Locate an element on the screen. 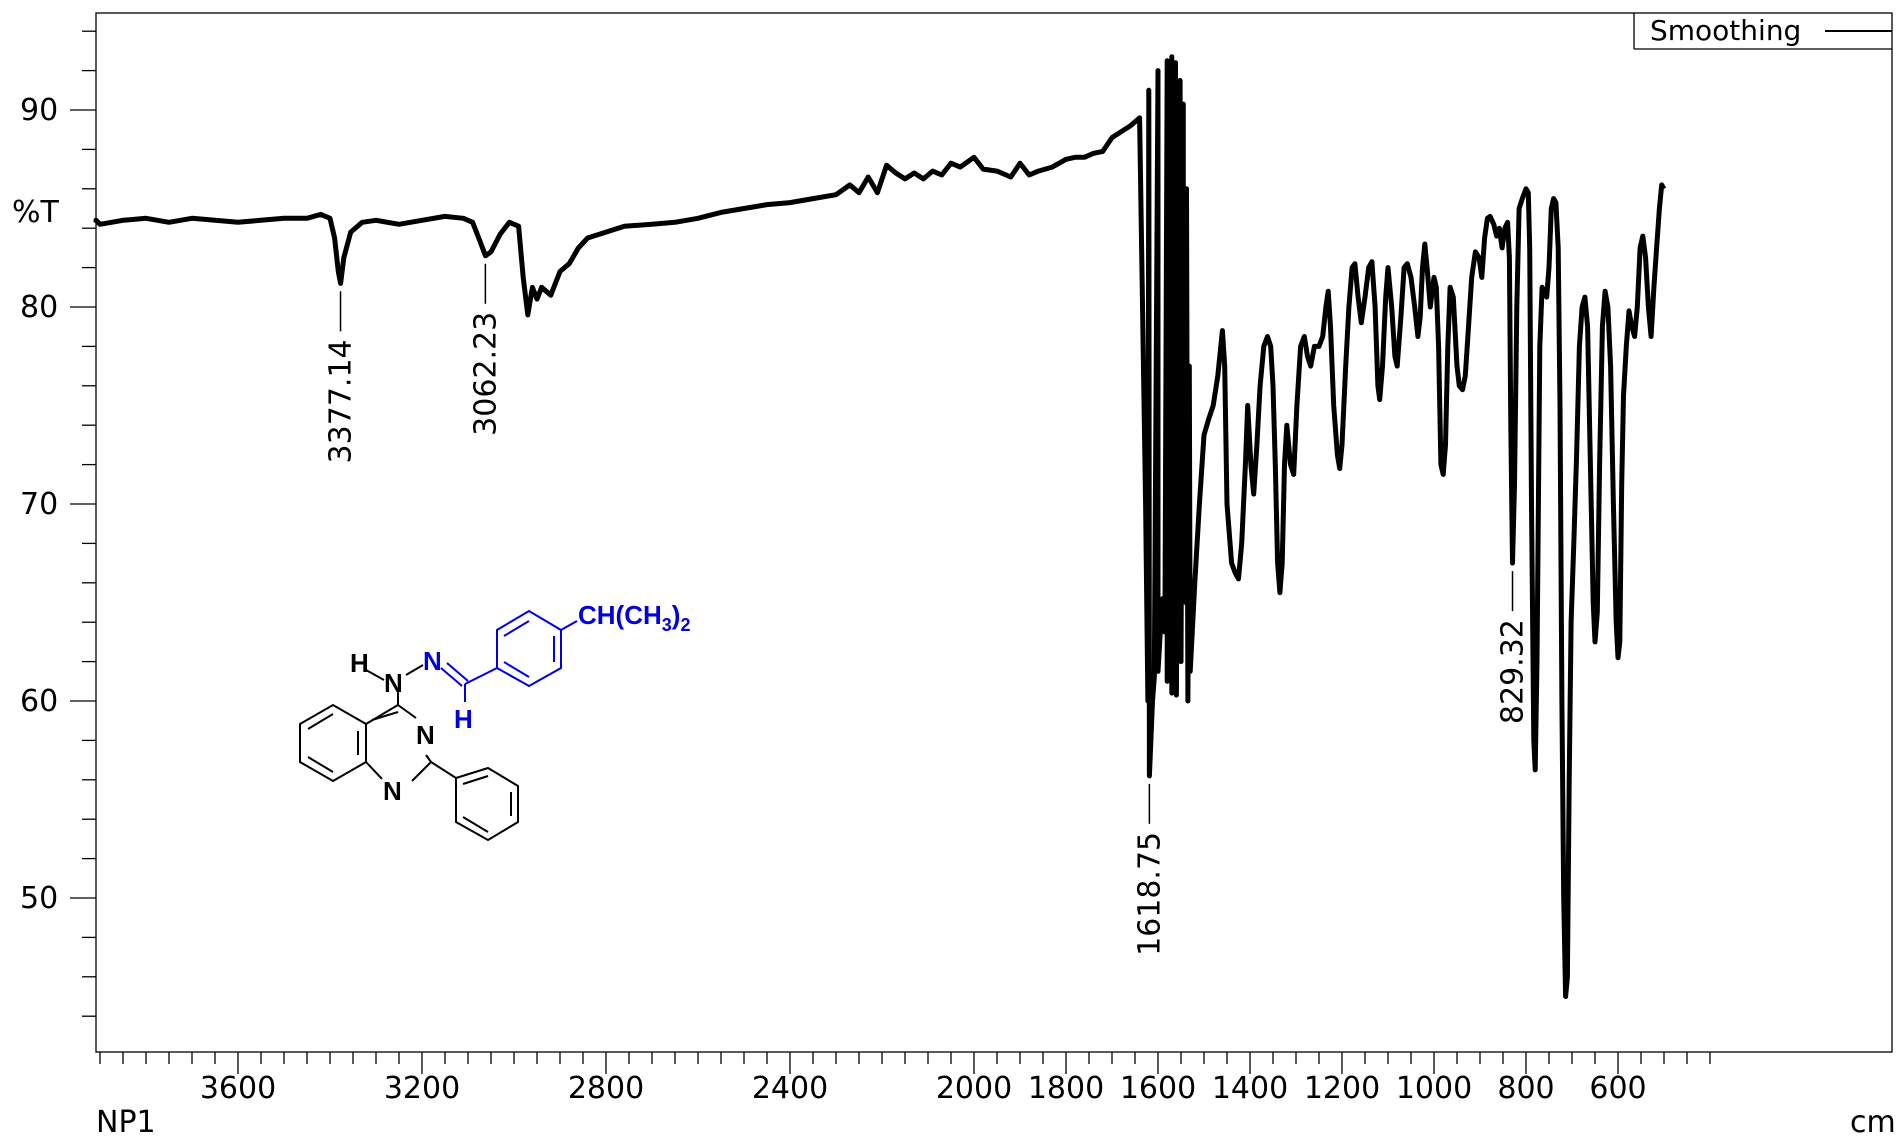 This screenshot has height=1143, width=1898. substituent-label: CH(CH3)2 is located at coordinates (634, 617).